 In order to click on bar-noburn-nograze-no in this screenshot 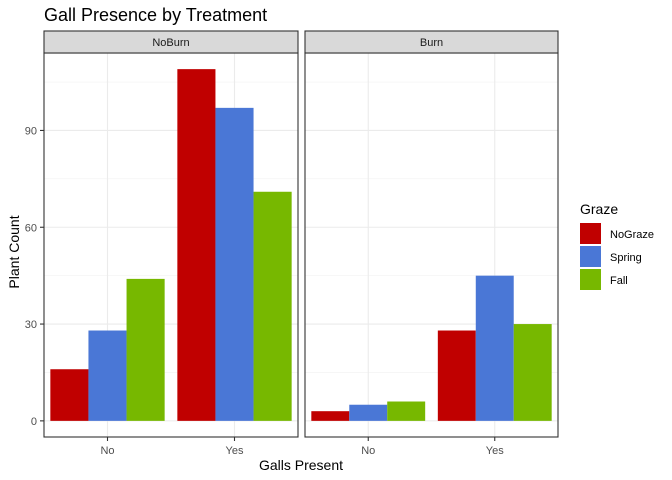, I will do `click(69, 395)`.